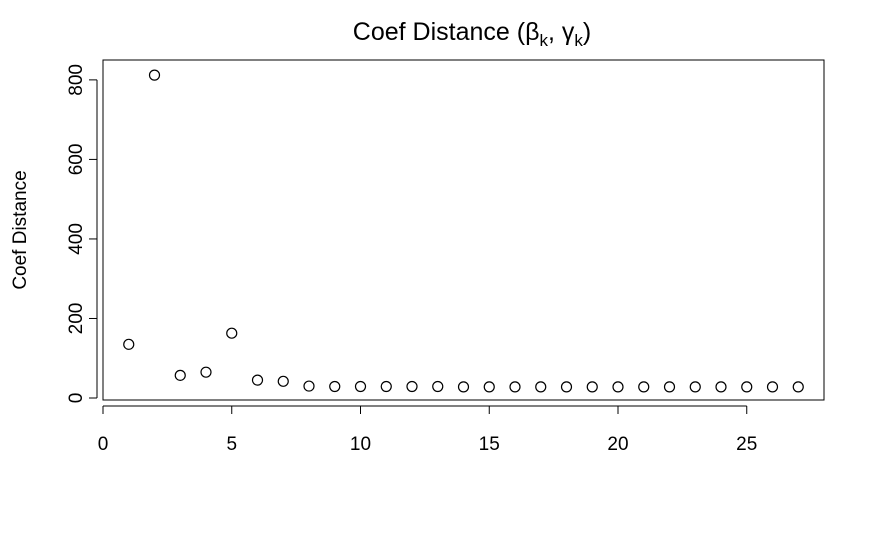 The height and width of the screenshot is (547, 886). What do you see at coordinates (76, 160) in the screenshot?
I see `y-tick-label: 600` at bounding box center [76, 160].